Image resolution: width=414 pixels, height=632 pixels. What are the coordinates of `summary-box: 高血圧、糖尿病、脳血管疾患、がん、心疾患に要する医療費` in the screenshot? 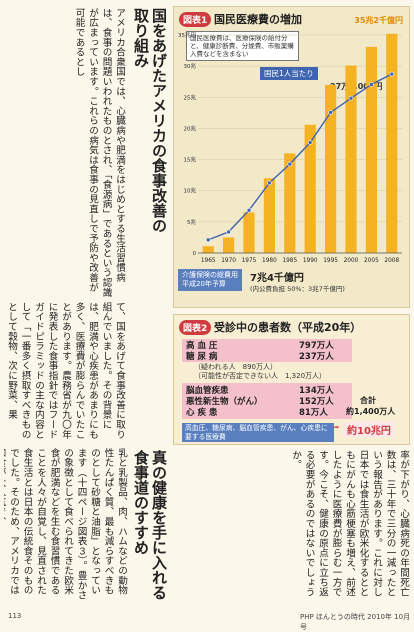 It's located at (258, 432).